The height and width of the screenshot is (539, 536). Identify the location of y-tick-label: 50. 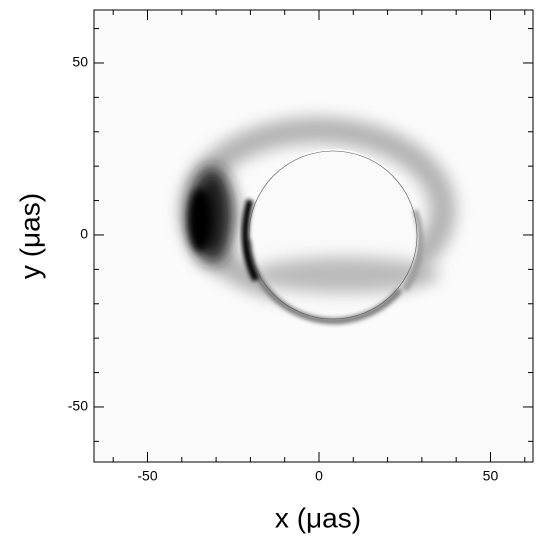
(80, 62).